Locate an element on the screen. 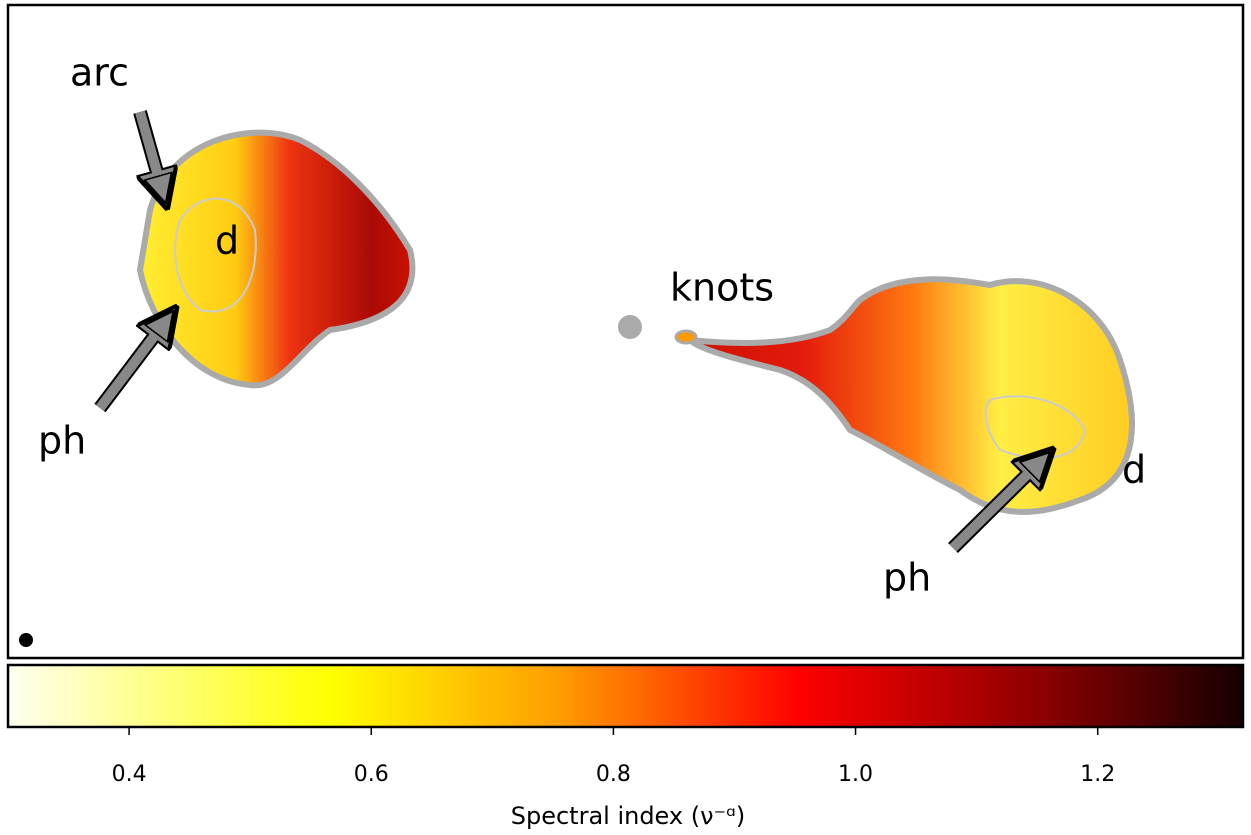 The image size is (1251, 835). tick-label: 0.8 is located at coordinates (613, 774).